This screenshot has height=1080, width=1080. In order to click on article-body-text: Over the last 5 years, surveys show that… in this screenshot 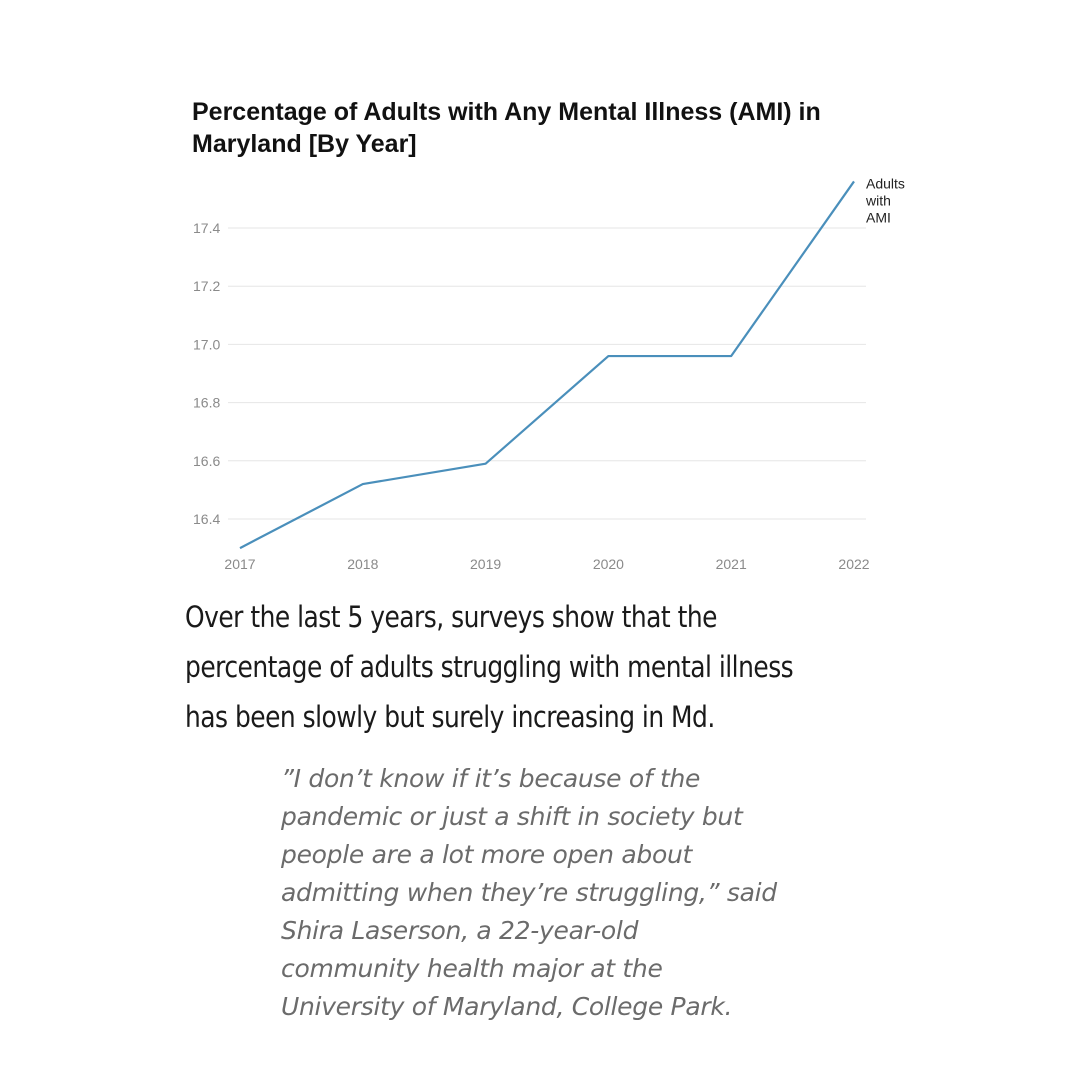, I will do `click(489, 667)`.